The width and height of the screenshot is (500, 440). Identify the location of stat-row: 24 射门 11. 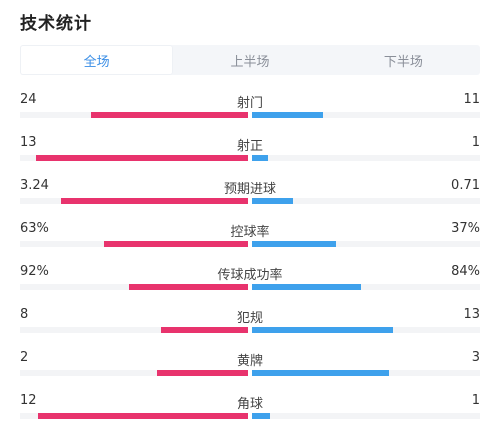
(250, 107).